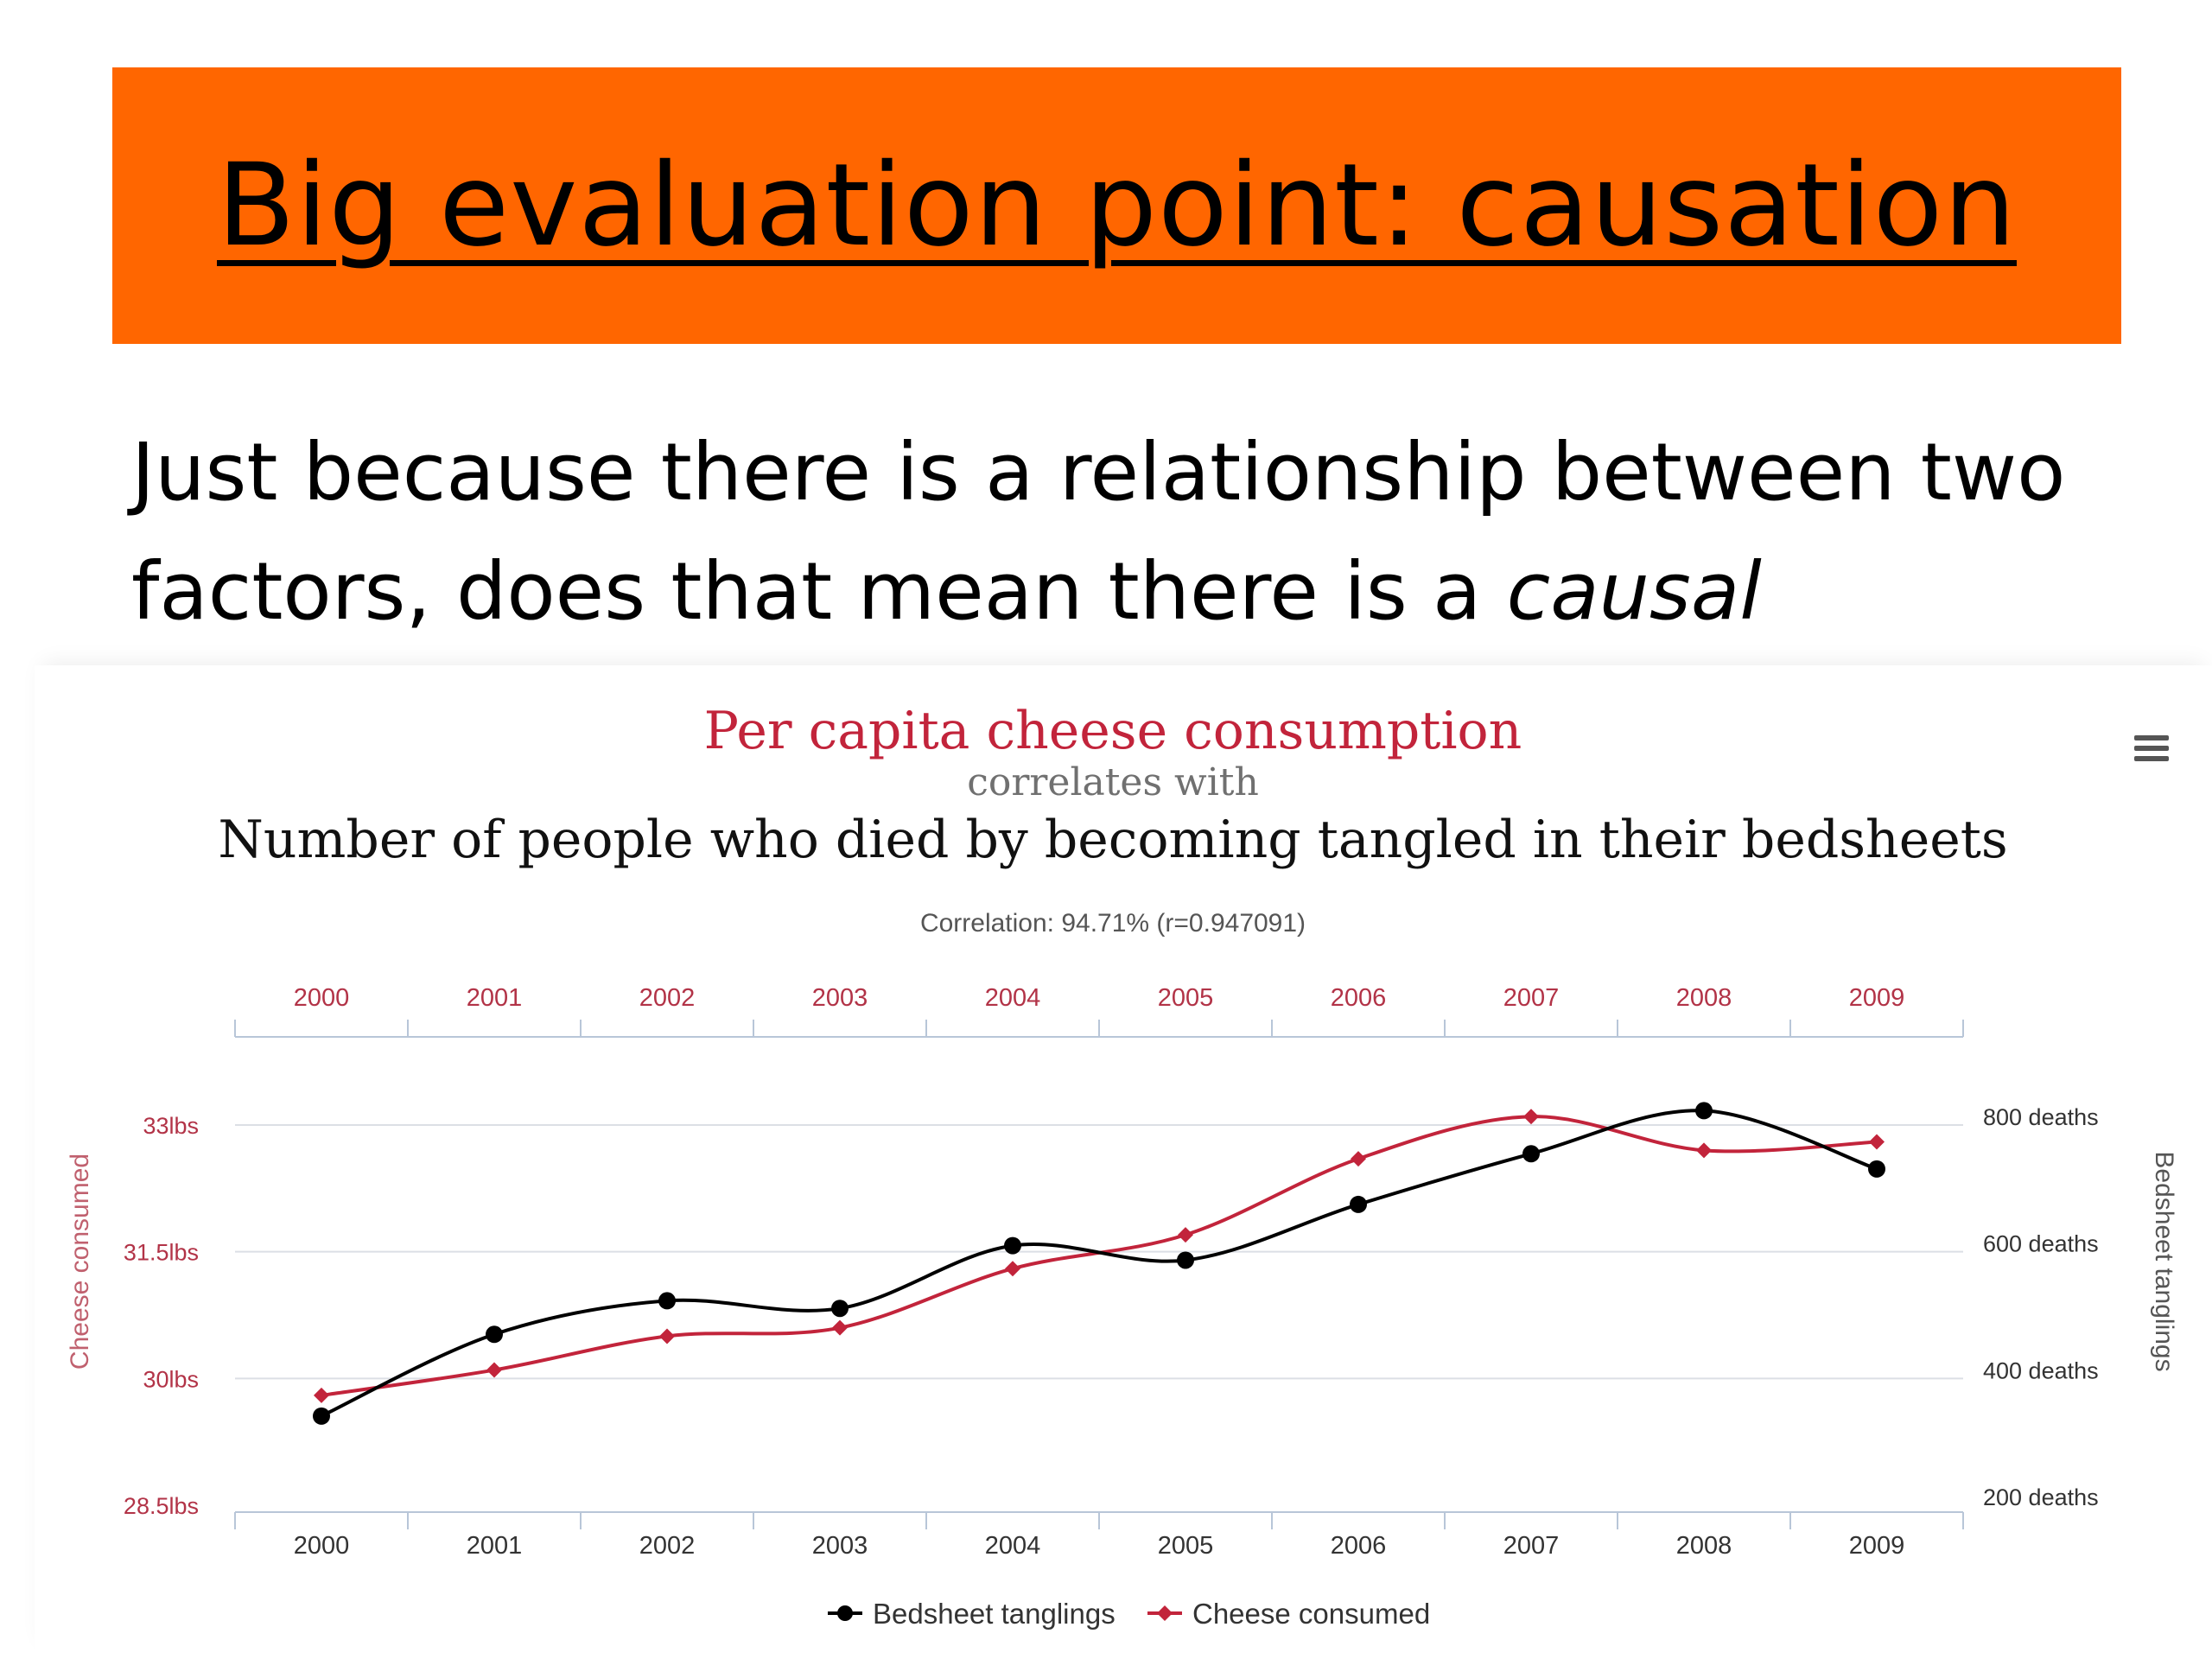 Image resolution: width=2212 pixels, height=1659 pixels. I want to click on series-line-bedsheet, so click(1099, 1263).